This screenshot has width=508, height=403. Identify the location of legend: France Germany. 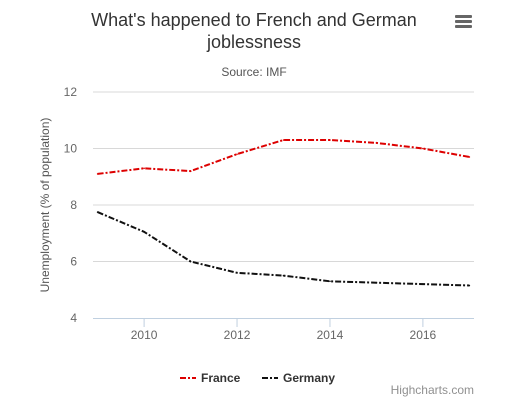
(257, 378).